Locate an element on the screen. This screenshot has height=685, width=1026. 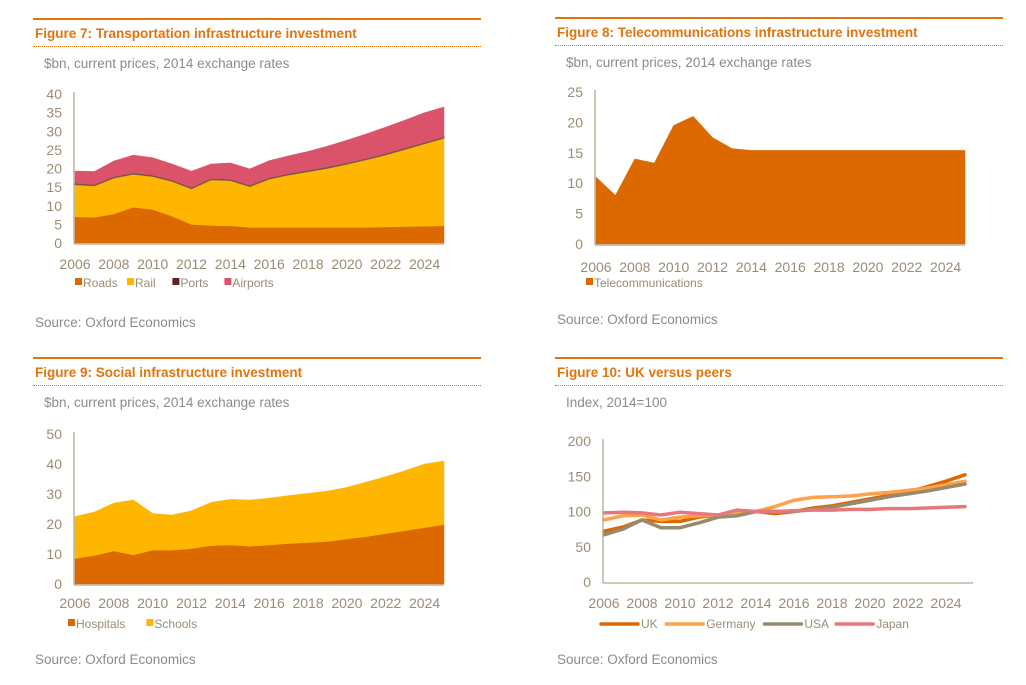
legend-label: Hospitals is located at coordinates (100, 624).